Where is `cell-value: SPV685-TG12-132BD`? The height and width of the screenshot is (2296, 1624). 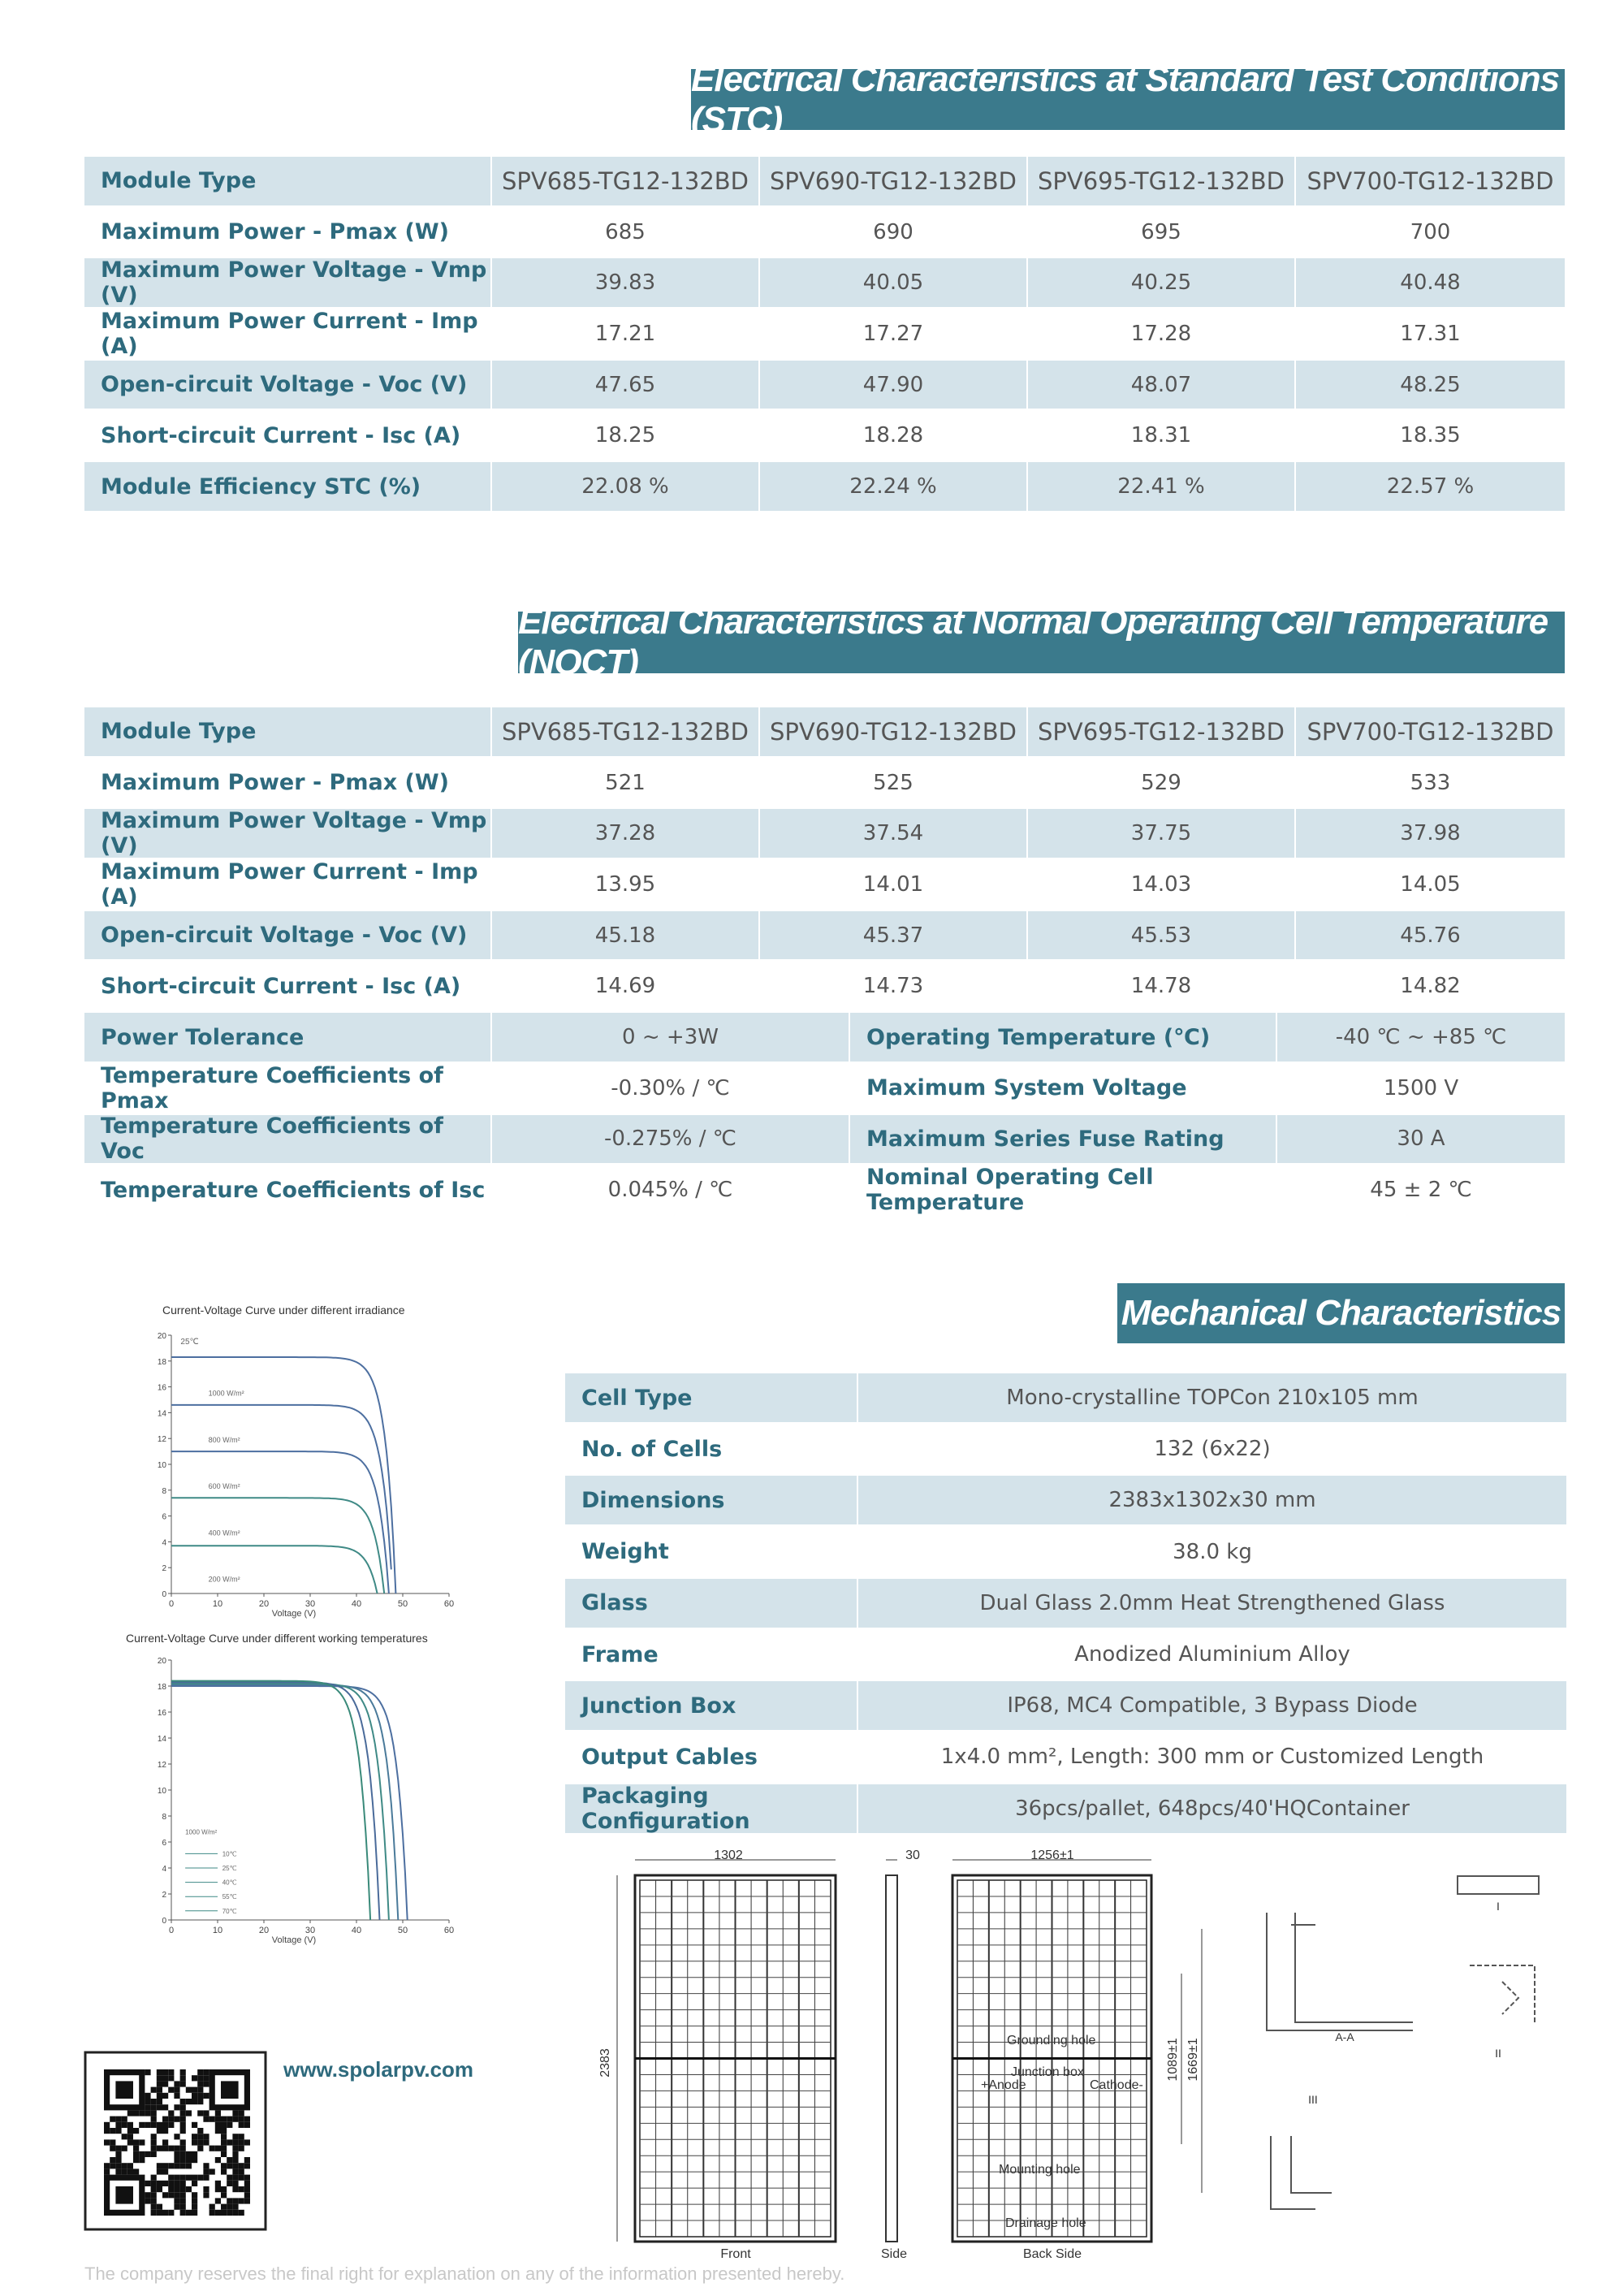
cell-value: SPV685-TG12-132BD is located at coordinates (625, 731).